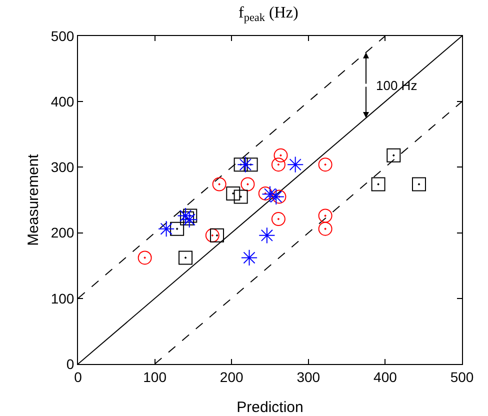 The width and height of the screenshot is (488, 416). What do you see at coordinates (397, 85) in the screenshot?
I see `annotation: 100 Hz` at bounding box center [397, 85].